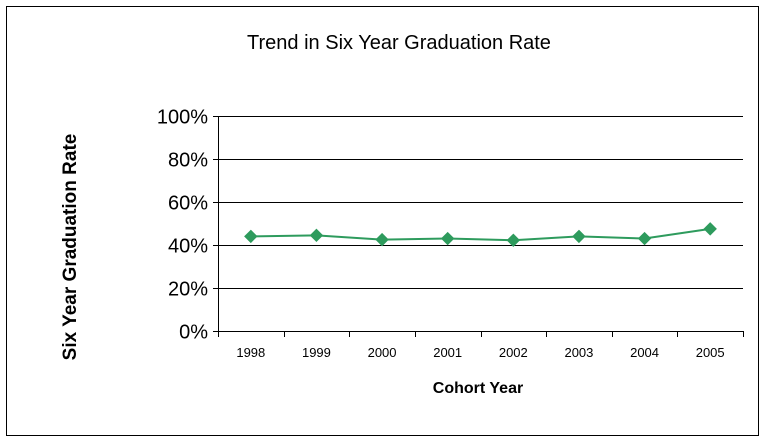 The width and height of the screenshot is (767, 436). What do you see at coordinates (480, 352) in the screenshot?
I see `x-tick-labels: 1998 1999 2000 2001 2002 2003 2004 2005` at bounding box center [480, 352].